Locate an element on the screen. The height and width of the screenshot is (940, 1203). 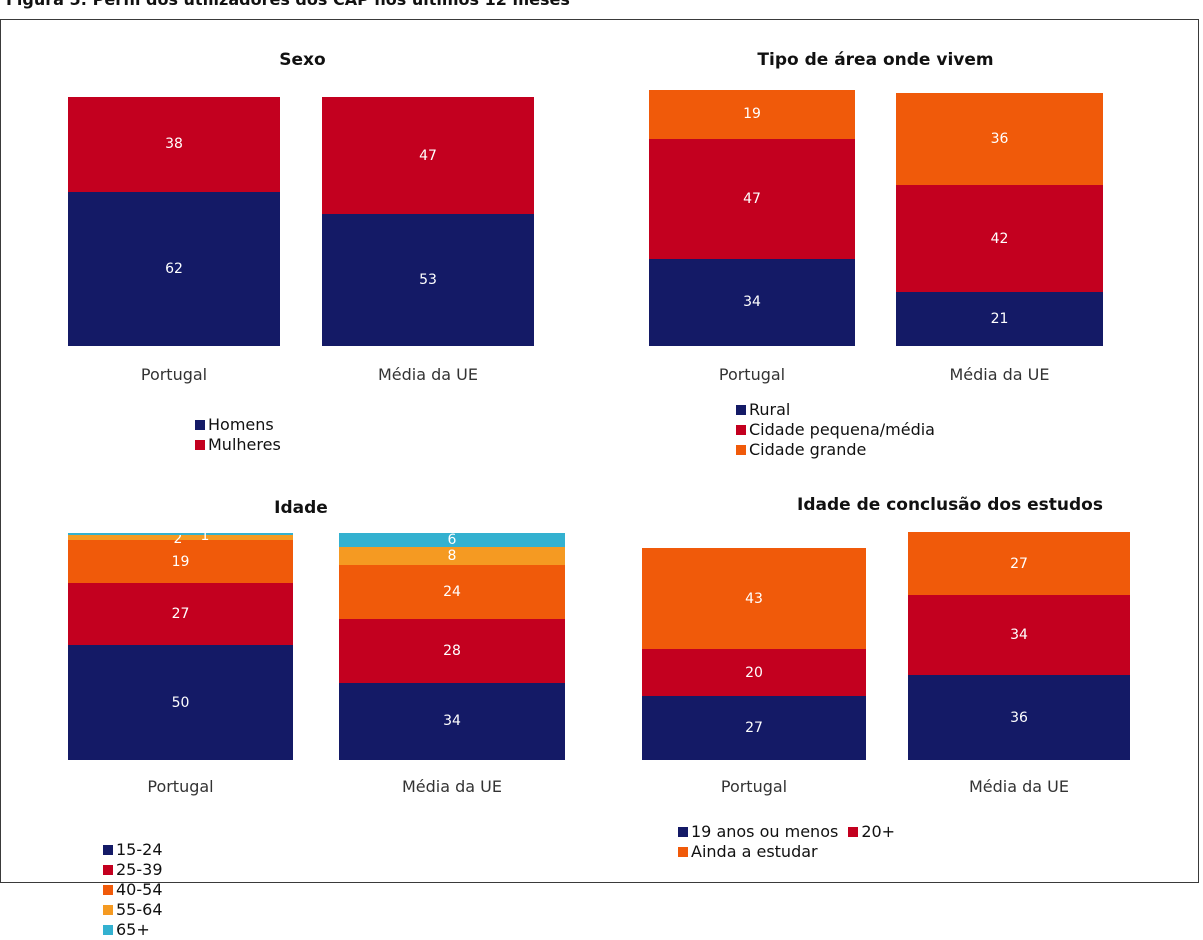
chart-legend: 15-24 25-39 40-54 55-64 65+ is located at coordinates (138, 890).